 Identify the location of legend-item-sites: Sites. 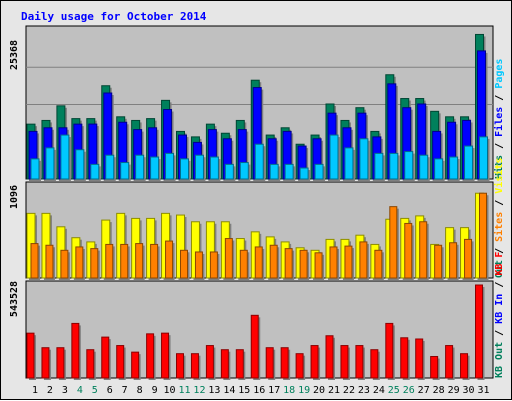
(499, 227).